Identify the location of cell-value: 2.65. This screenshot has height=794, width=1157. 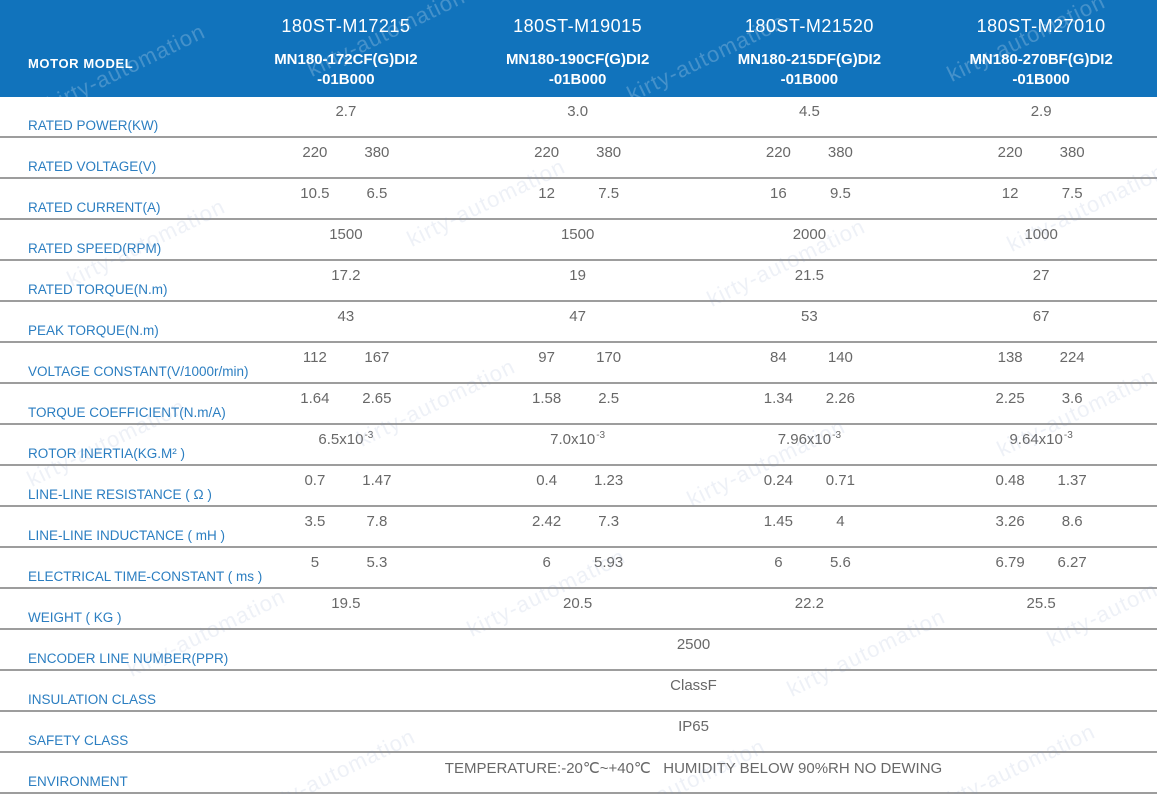
(377, 398).